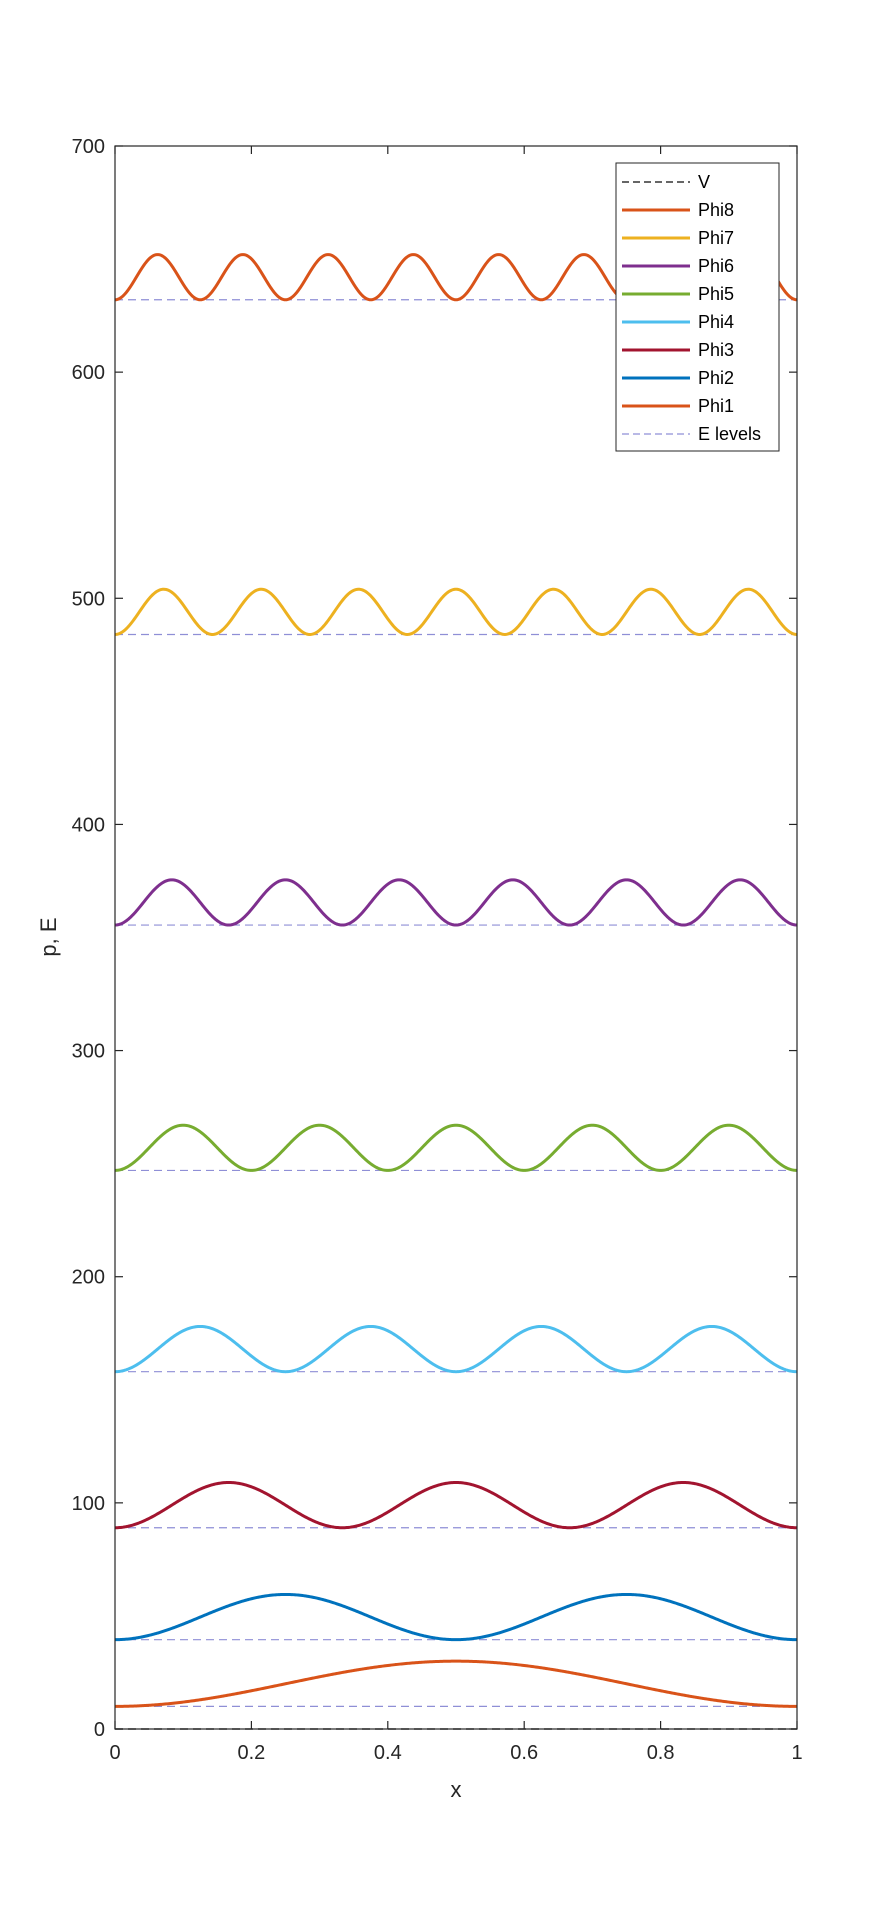 The image size is (875, 1925). Describe the element at coordinates (716, 294) in the screenshot. I see `legend-entry-label: Phi5` at that location.